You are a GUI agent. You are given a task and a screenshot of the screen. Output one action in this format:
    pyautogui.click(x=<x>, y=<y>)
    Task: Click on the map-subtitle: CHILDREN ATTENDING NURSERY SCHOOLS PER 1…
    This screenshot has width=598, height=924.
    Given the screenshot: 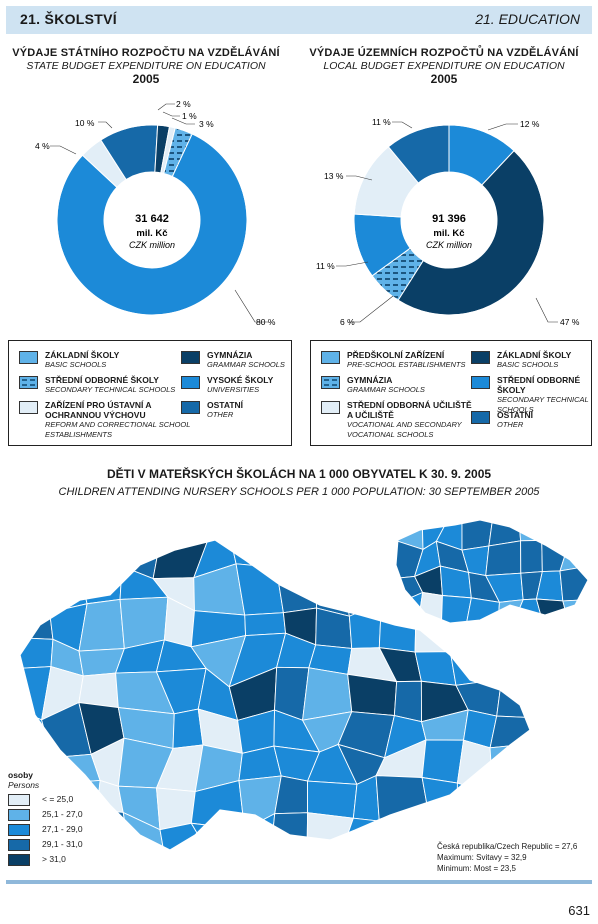 What is the action you would take?
    pyautogui.click(x=299, y=492)
    